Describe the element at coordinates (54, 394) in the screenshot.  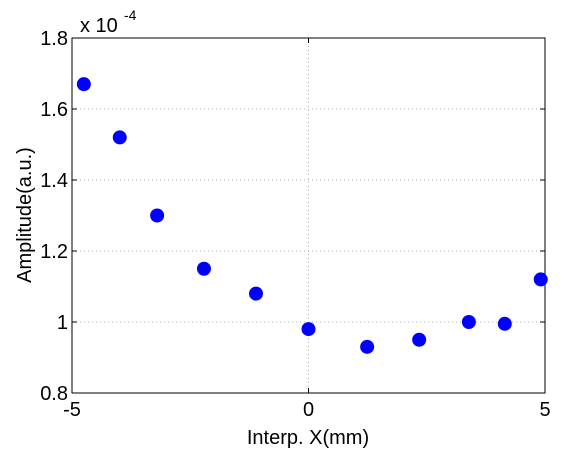
I see `y-tick-label: 0.8` at that location.